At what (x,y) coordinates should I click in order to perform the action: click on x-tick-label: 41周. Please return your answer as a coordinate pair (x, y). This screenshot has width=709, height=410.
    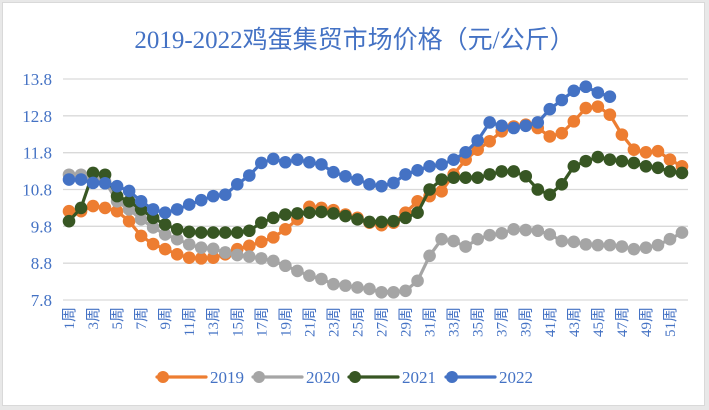
    Looking at the image, I should click on (550, 322).